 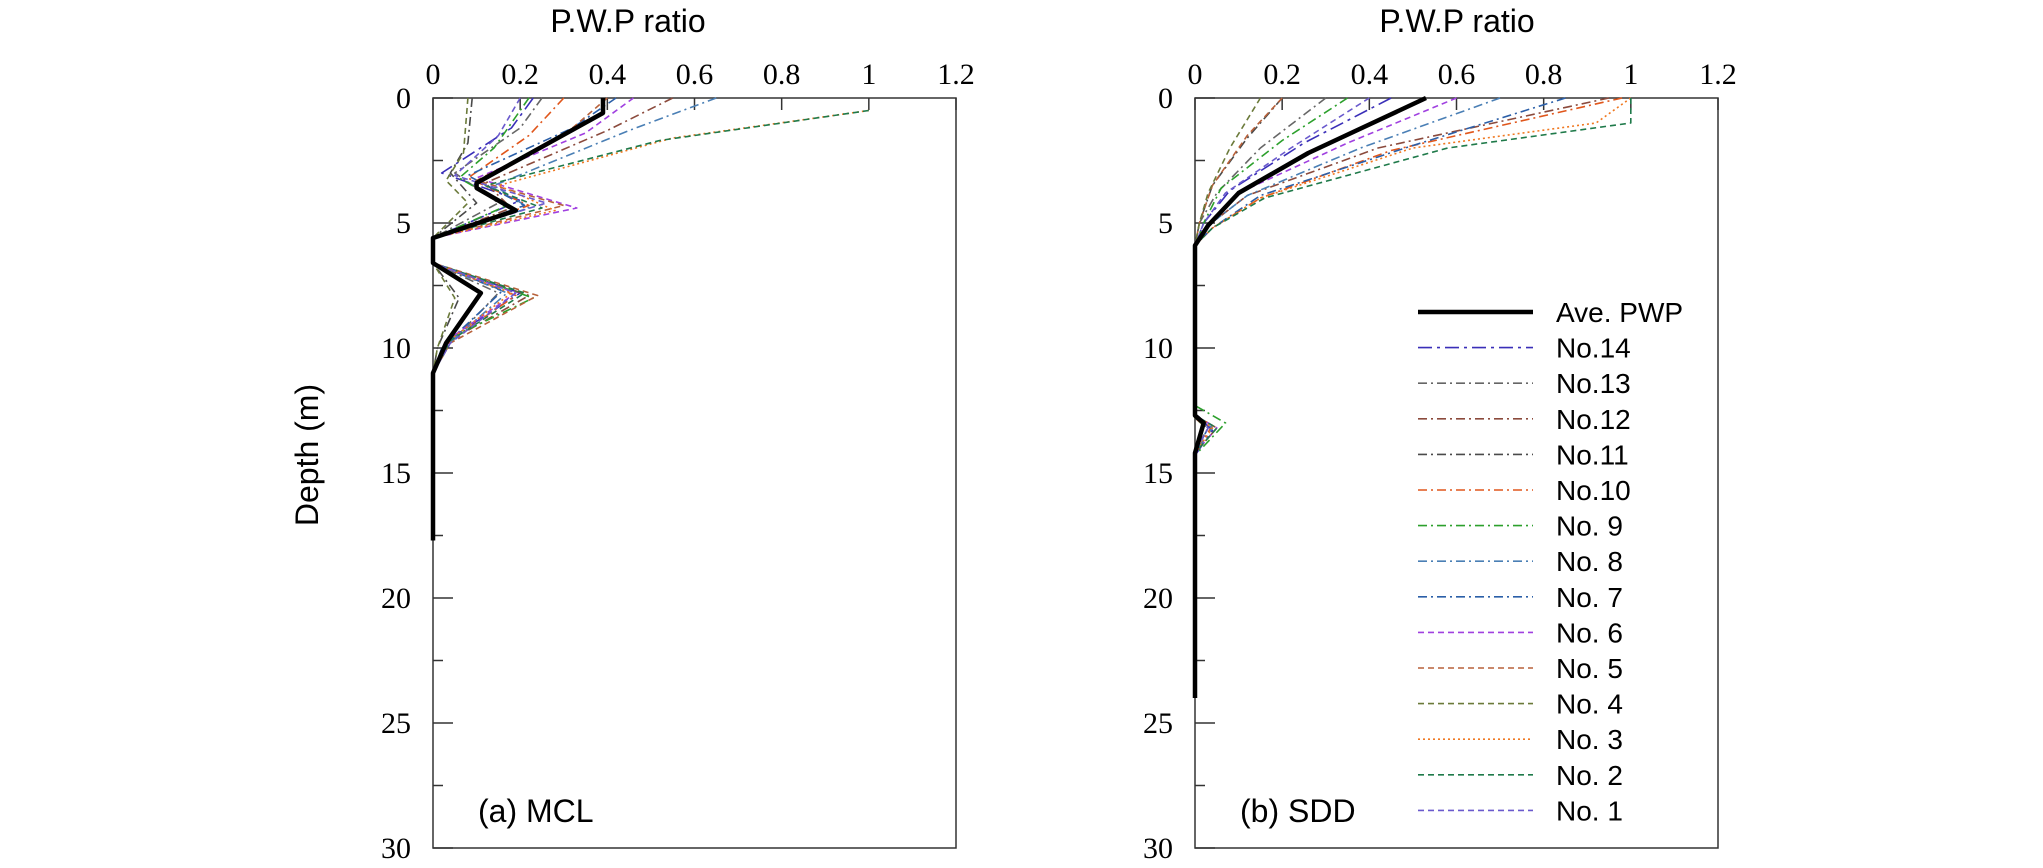 I want to click on legend-label-no-11: No.11, so click(x=1592, y=454).